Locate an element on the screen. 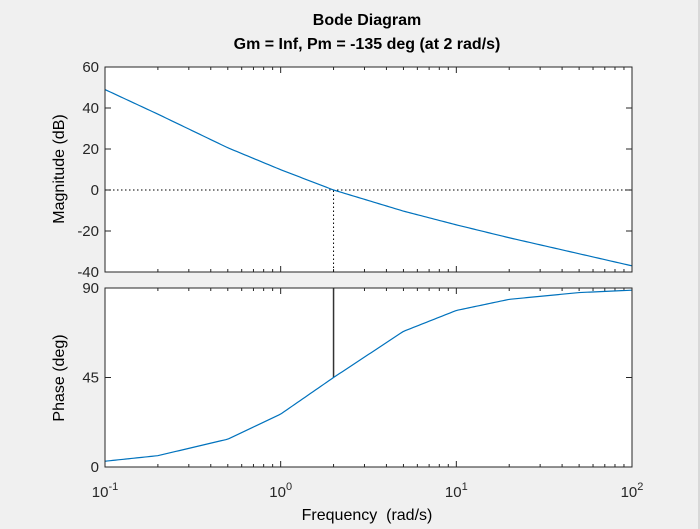  x-tick-label: 10² is located at coordinates (632, 491).